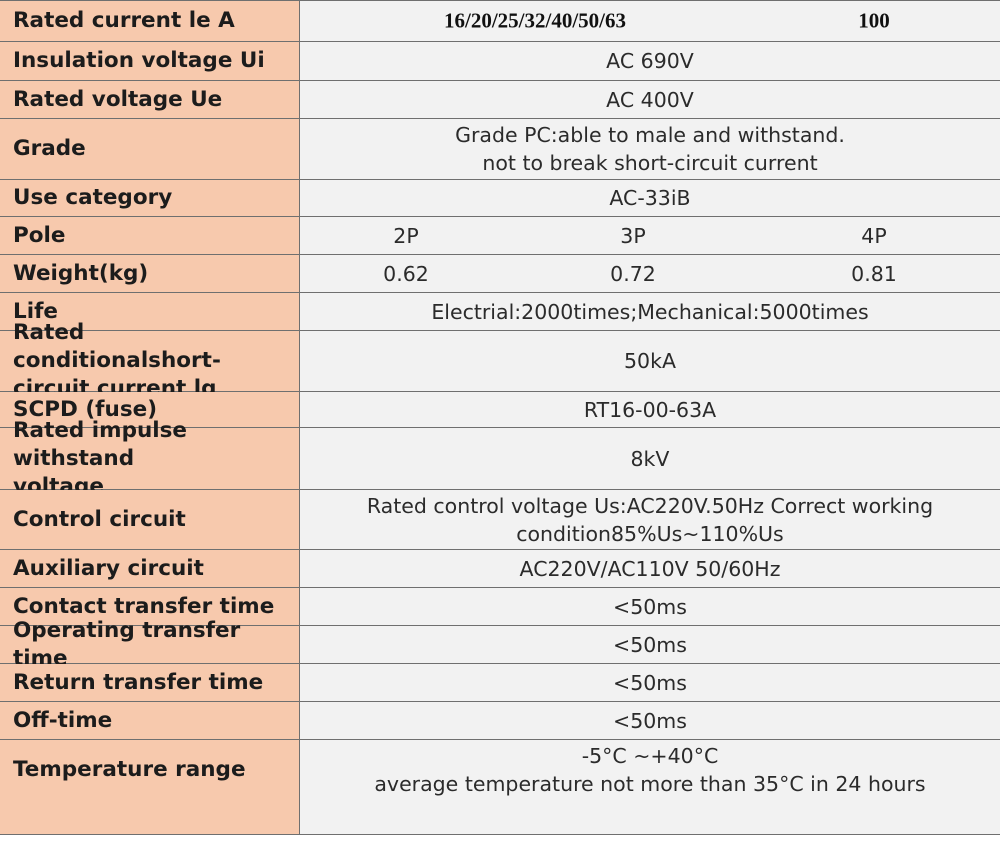 This screenshot has width=1000, height=841. I want to click on grade-label: Grade, so click(150, 149).